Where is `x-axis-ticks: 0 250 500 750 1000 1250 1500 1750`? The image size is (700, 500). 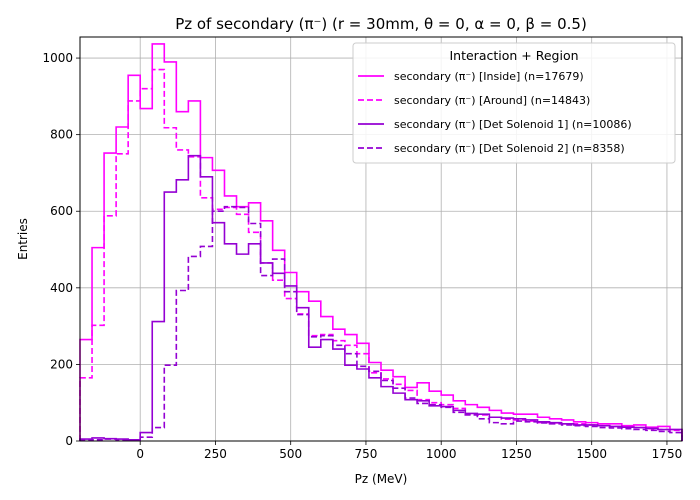 x-axis-ticks: 0 250 500 750 1000 1250 1500 1750 is located at coordinates (409, 451).